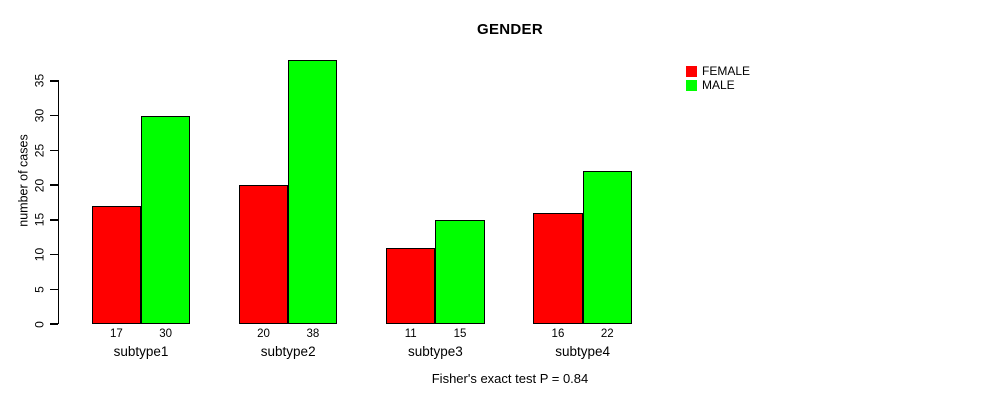 This screenshot has width=990, height=400. Describe the element at coordinates (141, 351) in the screenshot. I see `category-label-subtype1: subtype1` at that location.